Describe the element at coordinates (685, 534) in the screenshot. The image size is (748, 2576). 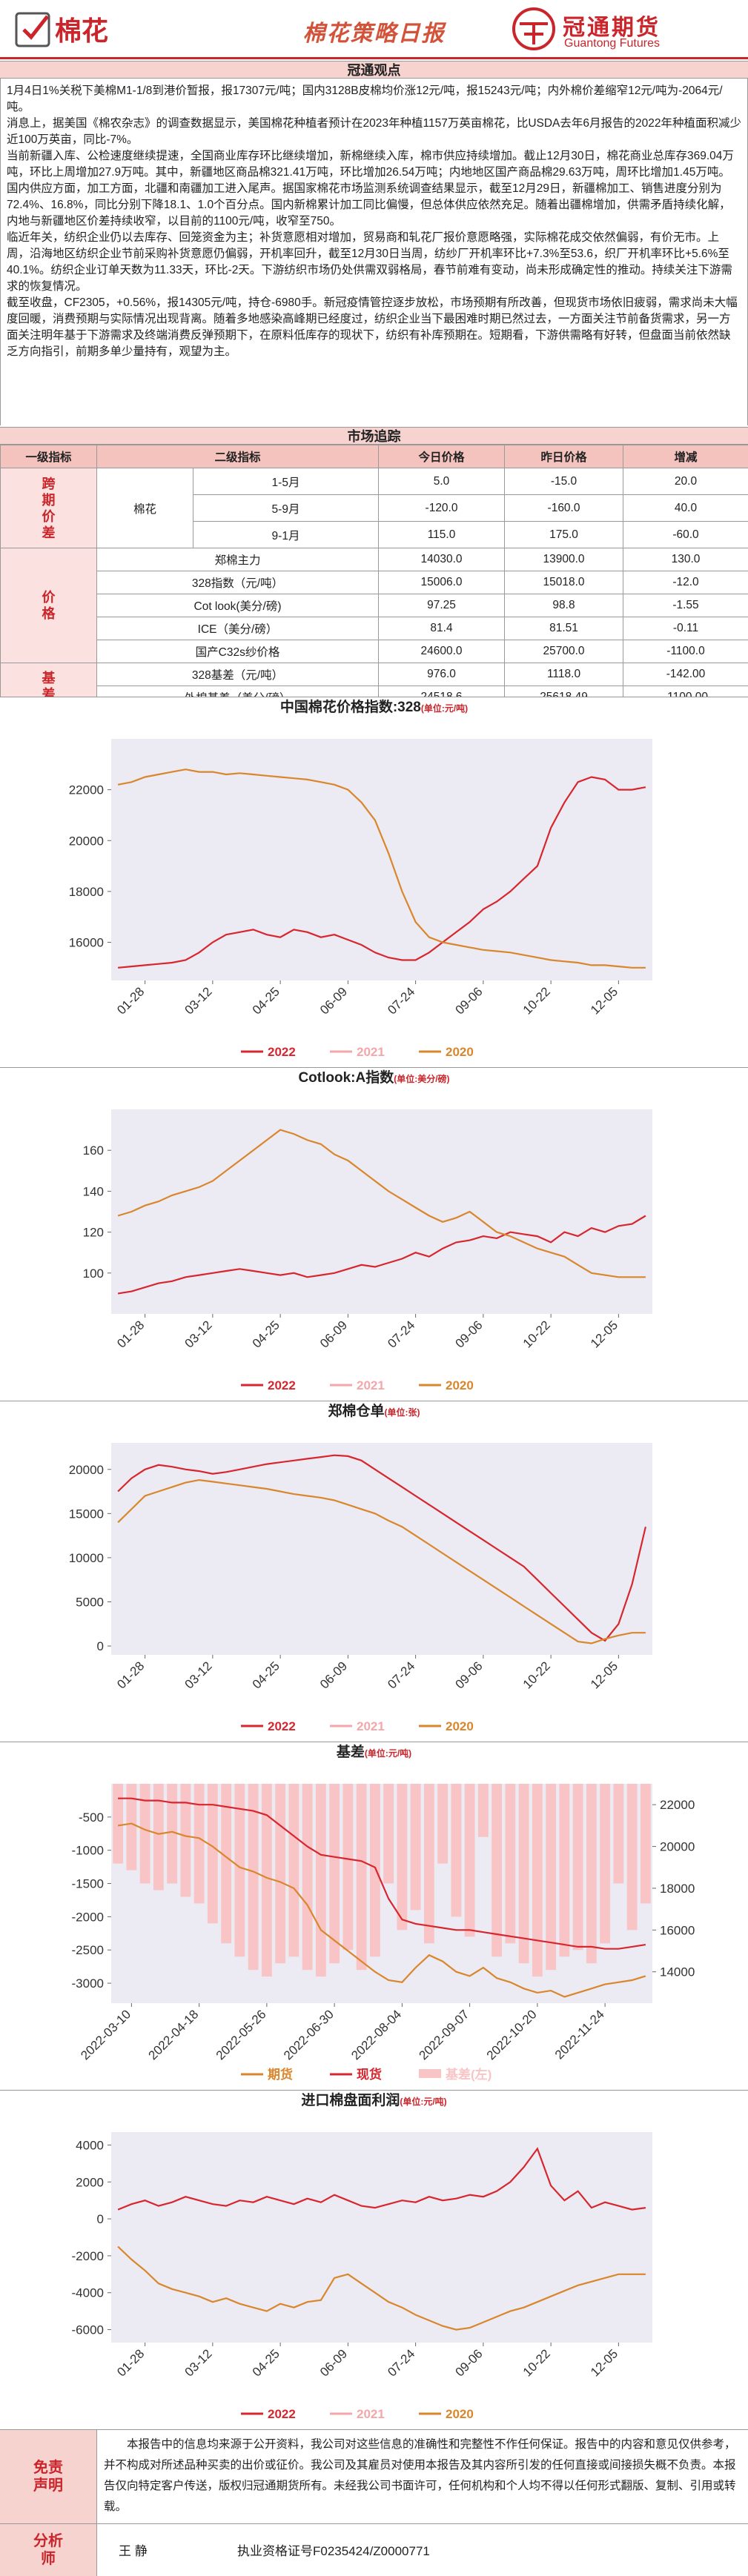
I see `value-cell: -60.0` at that location.